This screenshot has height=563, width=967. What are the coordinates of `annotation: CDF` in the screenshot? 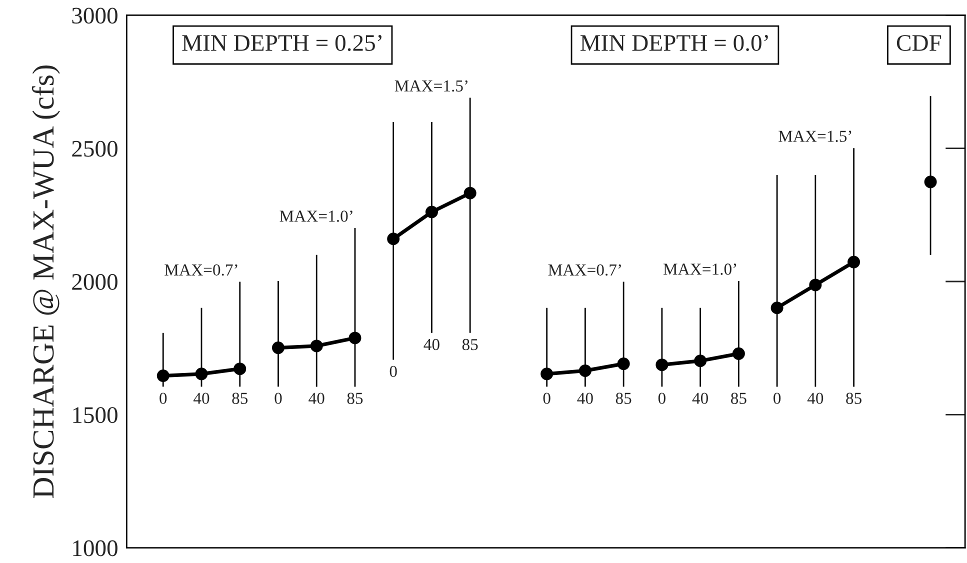 It's located at (919, 43).